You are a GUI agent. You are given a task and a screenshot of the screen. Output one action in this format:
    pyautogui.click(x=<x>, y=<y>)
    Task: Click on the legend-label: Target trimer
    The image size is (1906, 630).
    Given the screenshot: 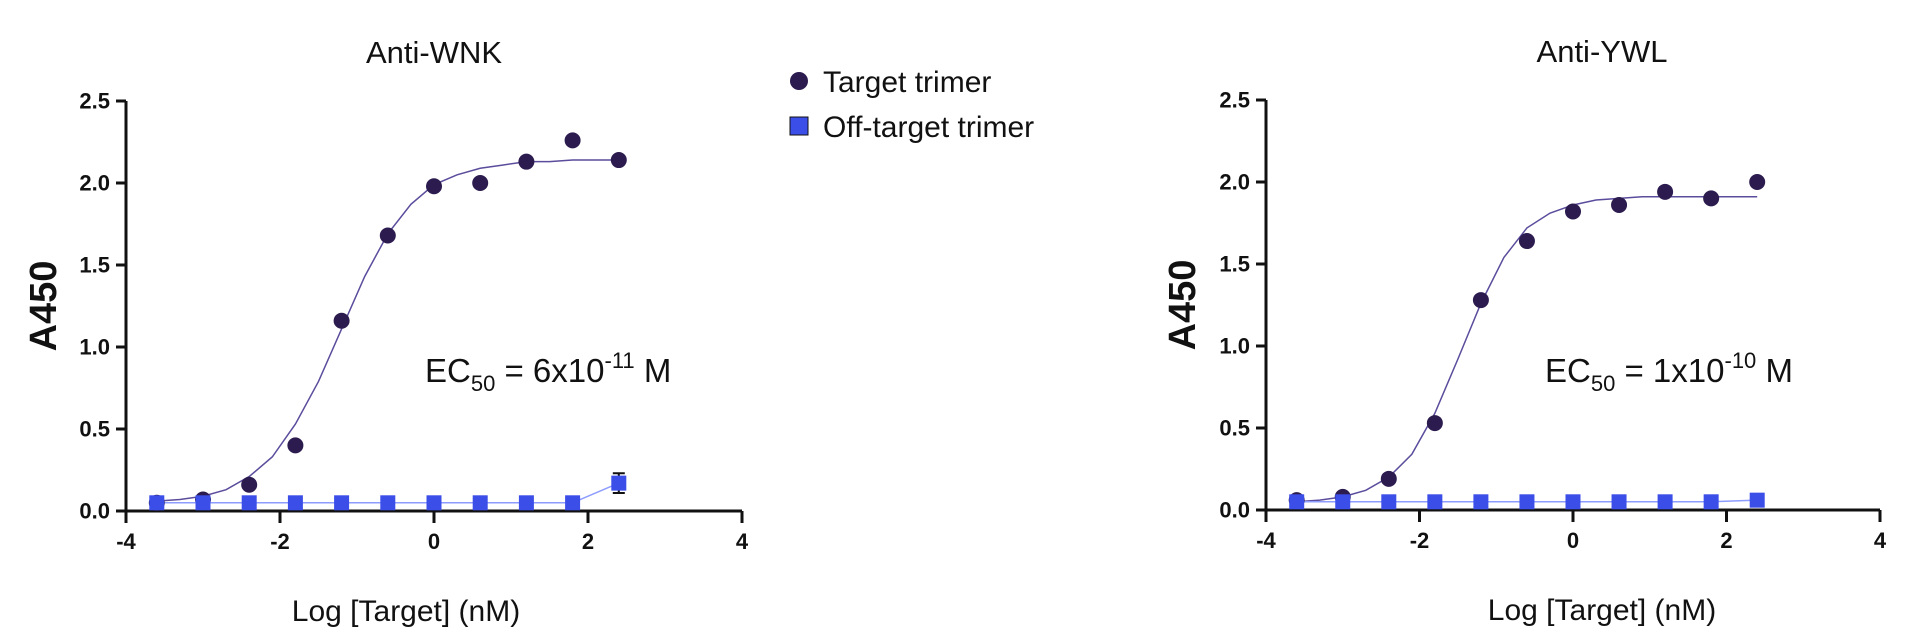 What is the action you would take?
    pyautogui.click(x=907, y=82)
    